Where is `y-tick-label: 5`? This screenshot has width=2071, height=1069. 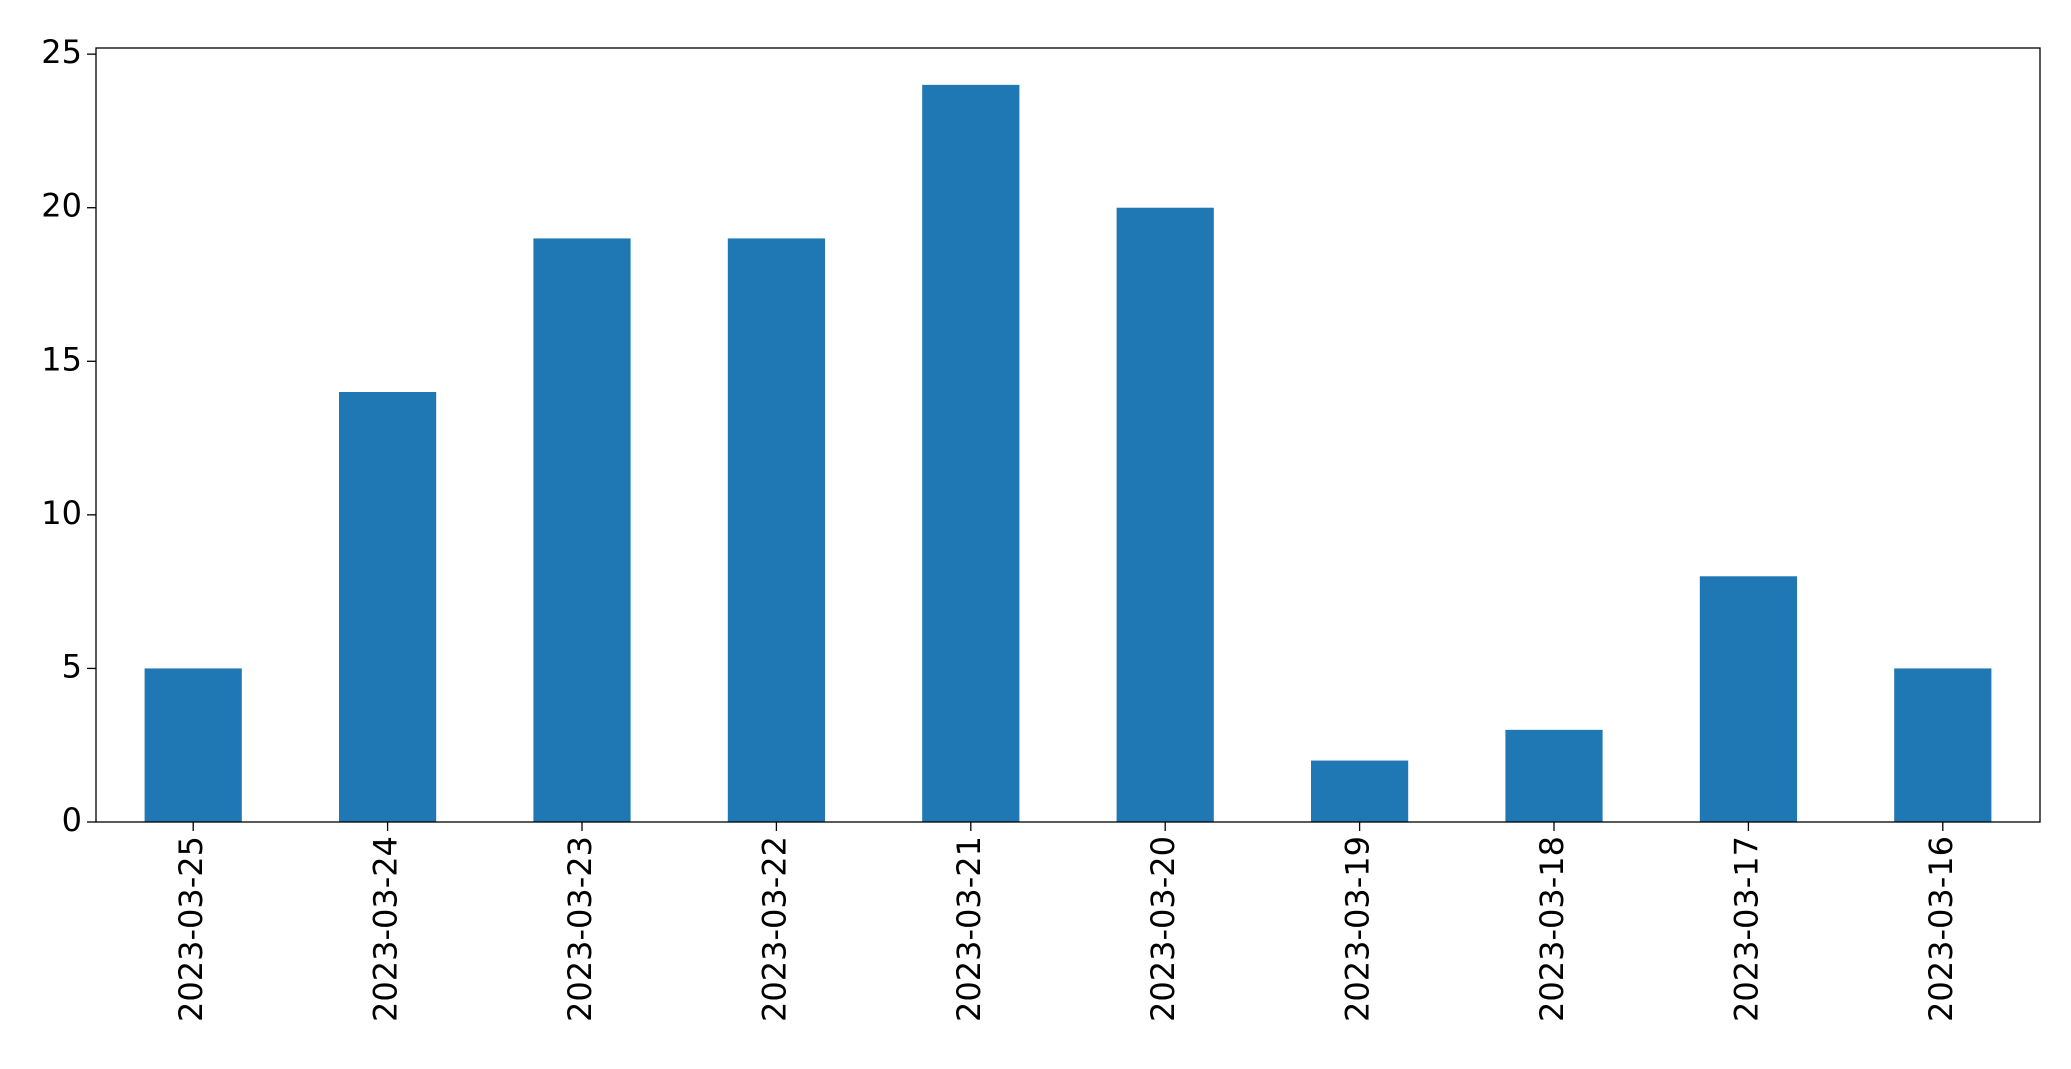
y-tick-label: 5 is located at coordinates (72, 666).